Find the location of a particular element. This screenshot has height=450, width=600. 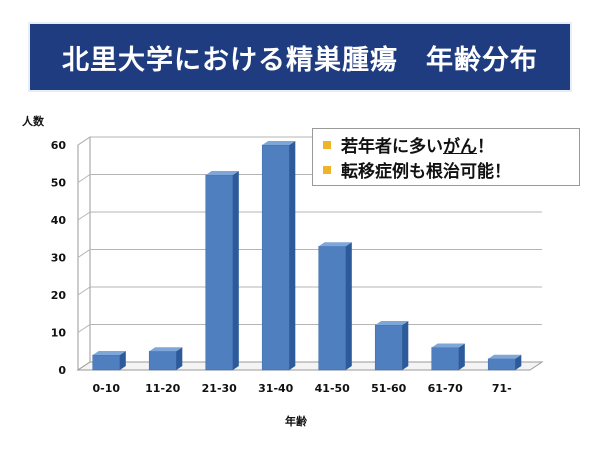

callout-line-2-text: 転移症例も根治可能！ is located at coordinates (426, 172).